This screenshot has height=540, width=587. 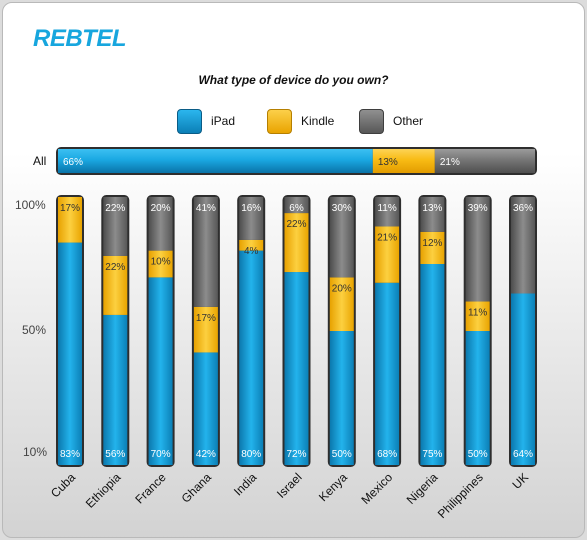 I want to click on legend-item-kindle: Kindle, so click(x=300, y=121).